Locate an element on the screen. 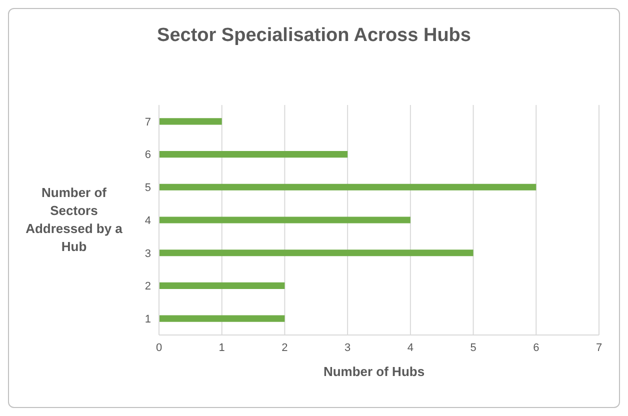 The width and height of the screenshot is (628, 416). y-tick-label: 7 is located at coordinates (147, 122).